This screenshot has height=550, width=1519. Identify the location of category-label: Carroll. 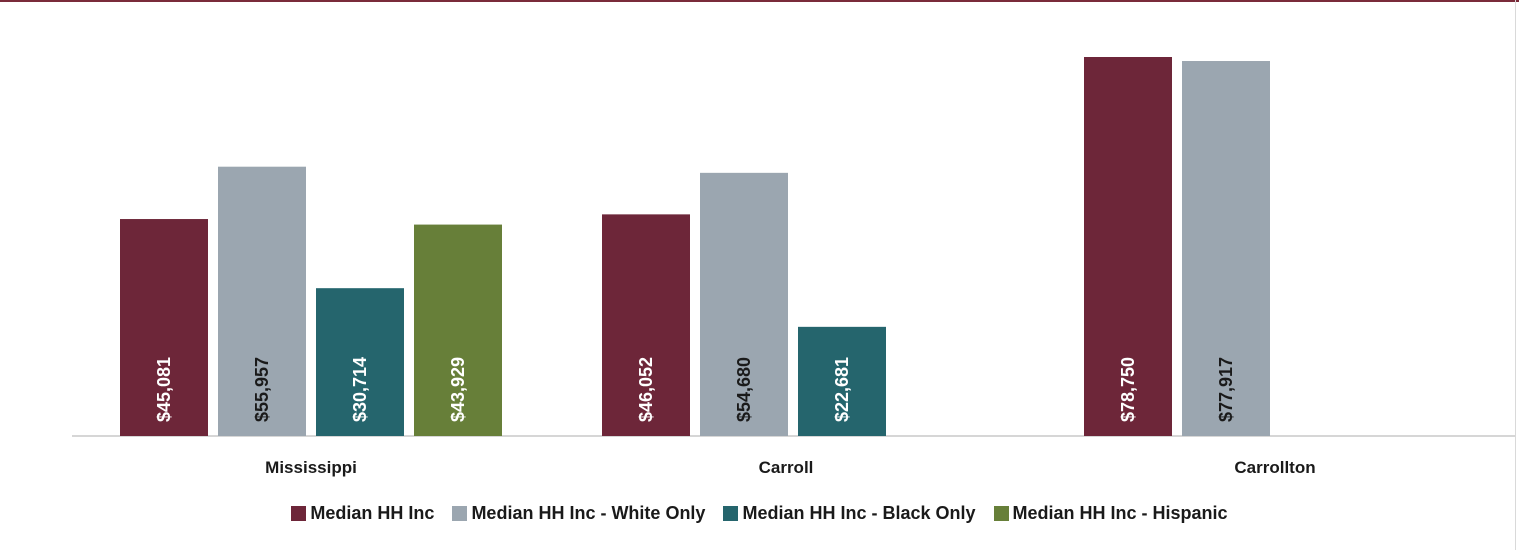
(786, 467).